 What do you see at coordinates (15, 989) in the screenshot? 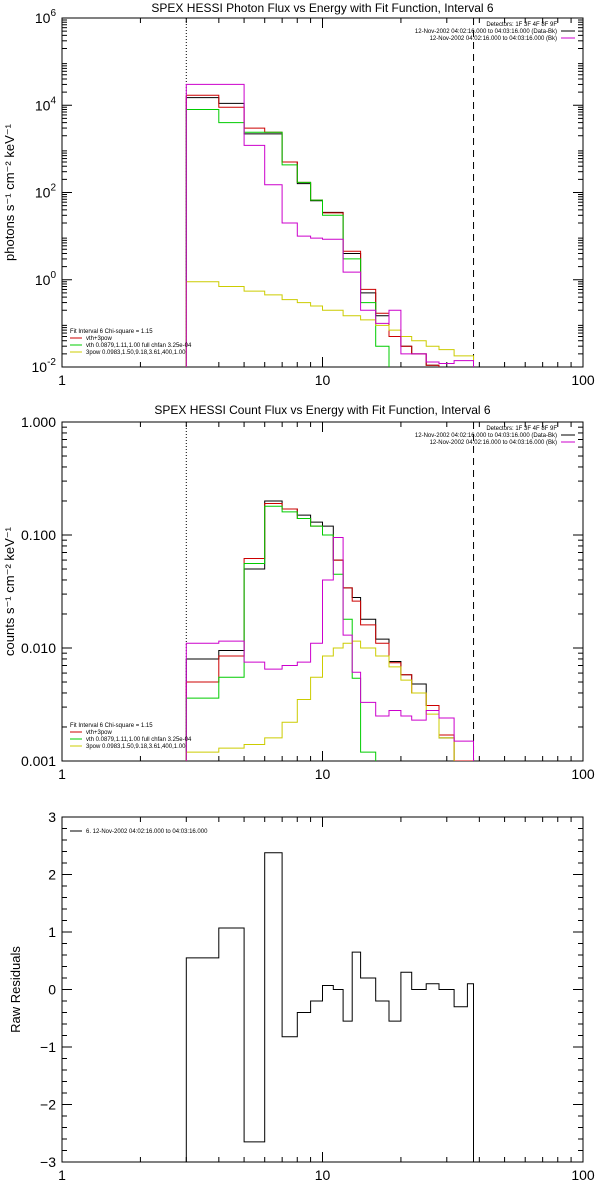
I see `y-axis-label: Raw Residuals` at bounding box center [15, 989].